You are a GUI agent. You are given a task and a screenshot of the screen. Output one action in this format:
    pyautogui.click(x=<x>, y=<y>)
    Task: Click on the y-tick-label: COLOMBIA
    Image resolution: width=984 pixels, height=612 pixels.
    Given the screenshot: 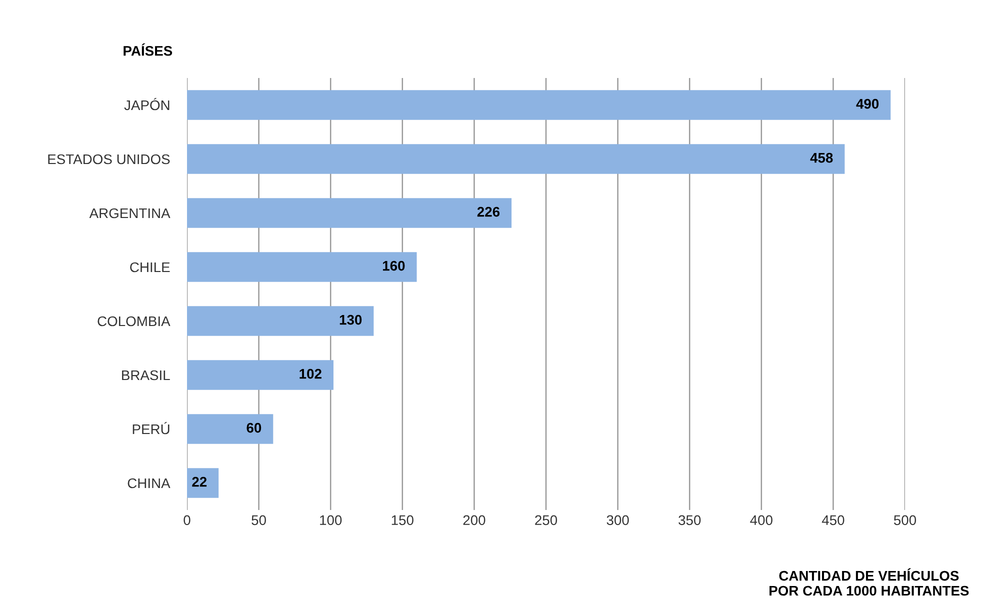 What is the action you would take?
    pyautogui.click(x=134, y=321)
    